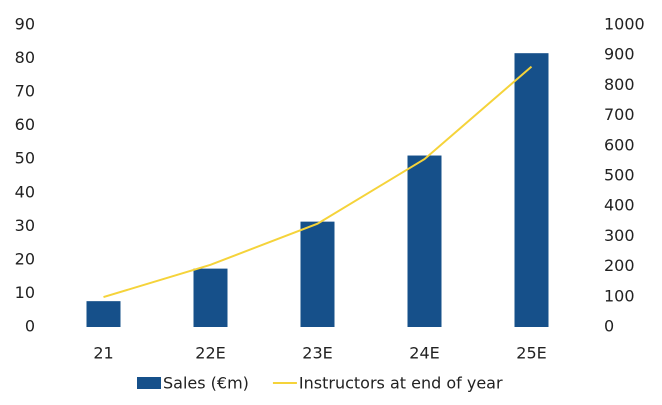  What do you see at coordinates (619, 84) in the screenshot?
I see `y2-tick-label: 800` at bounding box center [619, 84].